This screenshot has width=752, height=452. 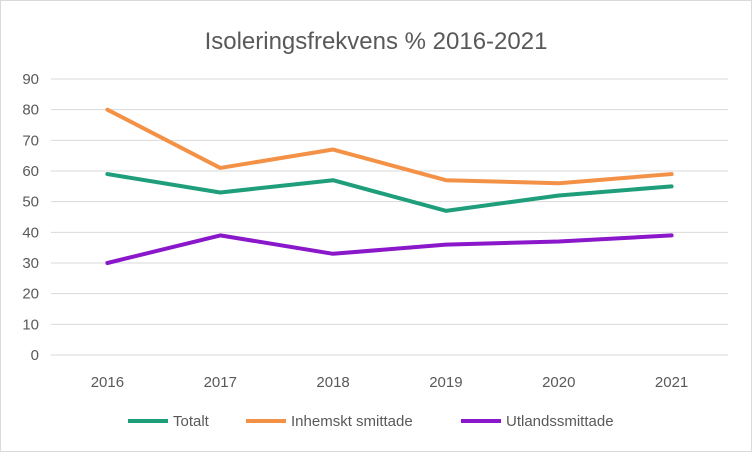 I want to click on x-tick-label: 2021, so click(x=671, y=382).